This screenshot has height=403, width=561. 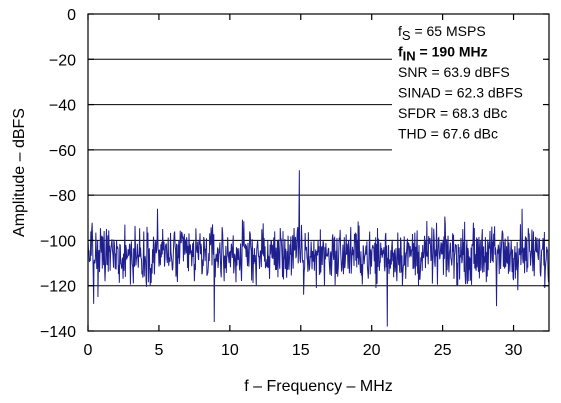 I want to click on annotation-line: SFDR = 68.3 dBc, so click(x=452, y=113).